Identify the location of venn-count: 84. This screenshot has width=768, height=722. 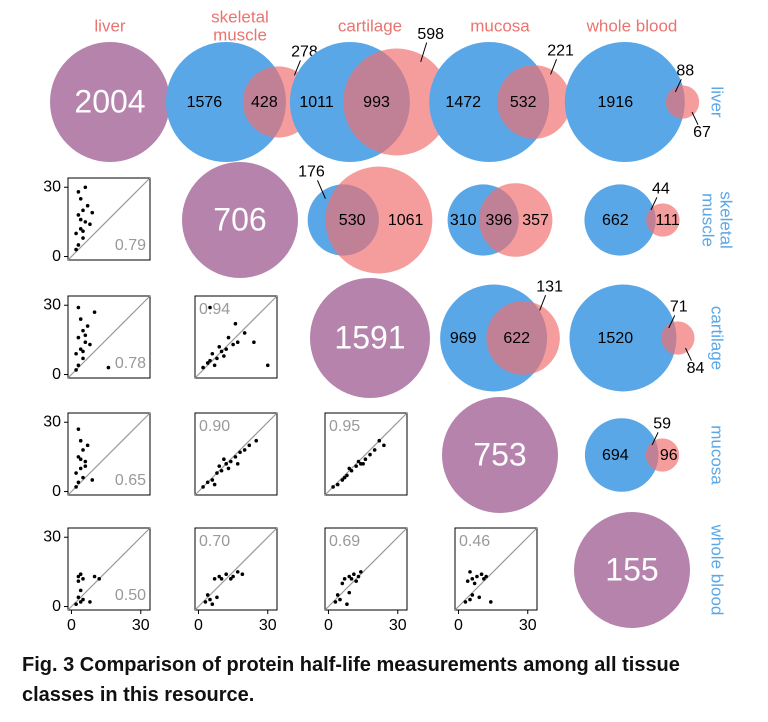
(696, 368).